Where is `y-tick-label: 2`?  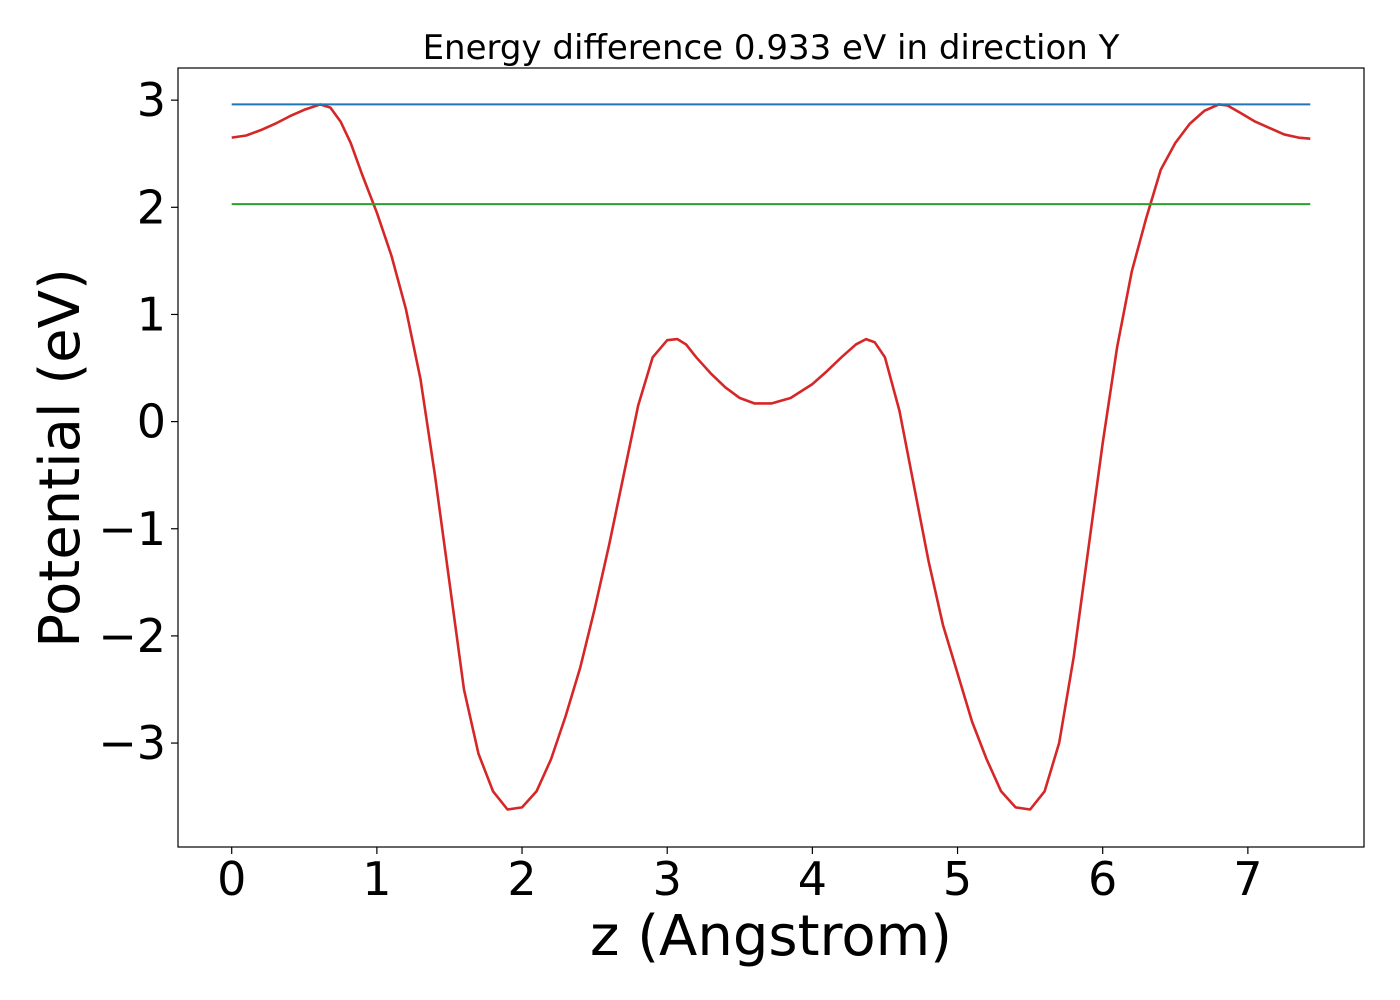 y-tick-label: 2 is located at coordinates (151, 207).